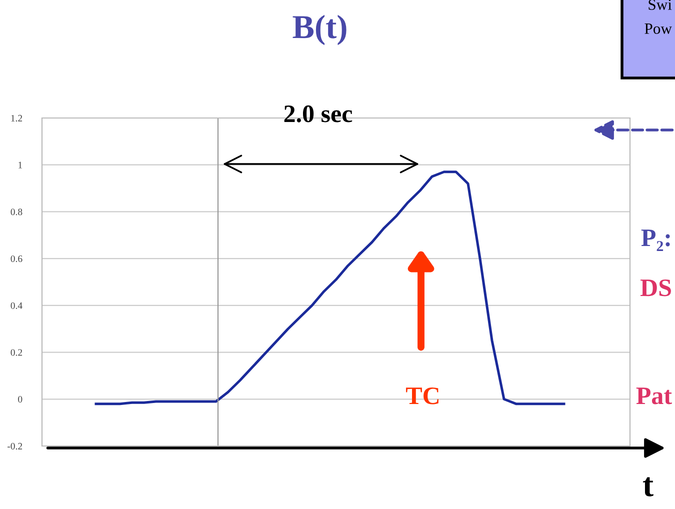 The height and width of the screenshot is (509, 675). I want to click on y-tick-label: 0, so click(20, 399).